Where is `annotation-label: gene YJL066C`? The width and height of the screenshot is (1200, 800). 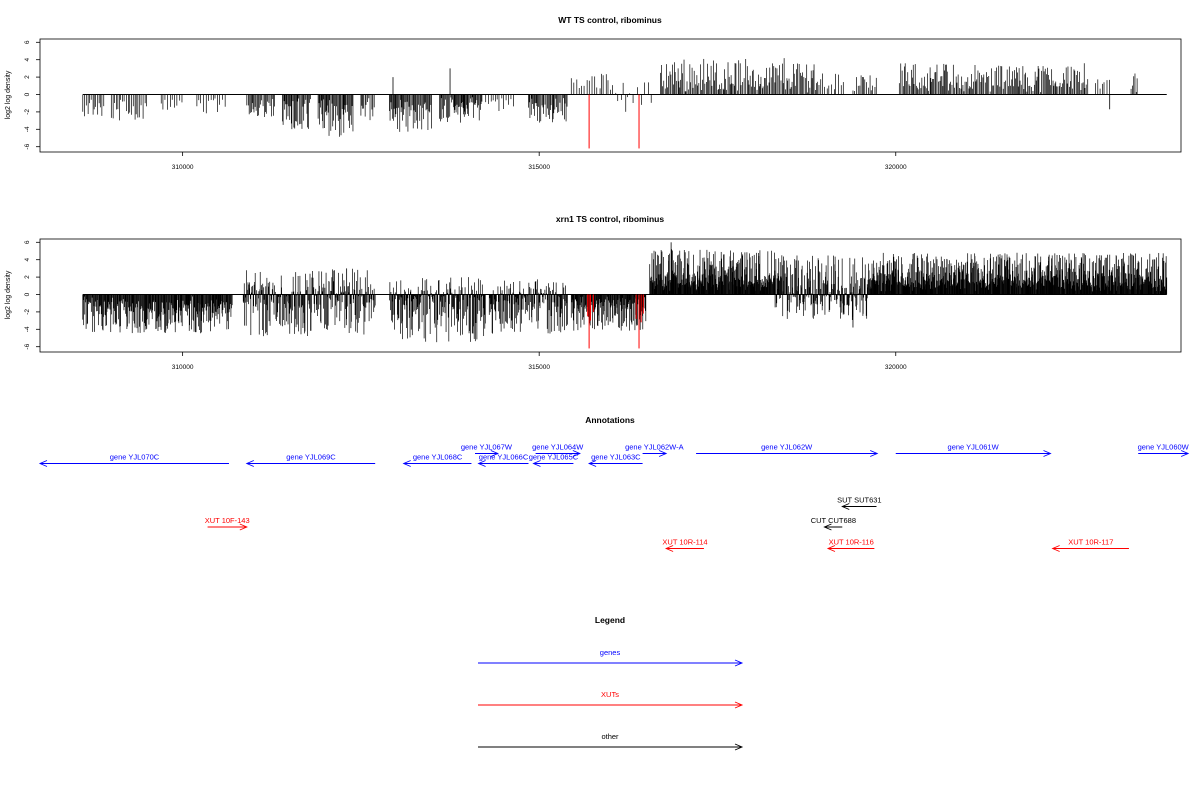 annotation-label: gene YJL066C is located at coordinates (504, 457).